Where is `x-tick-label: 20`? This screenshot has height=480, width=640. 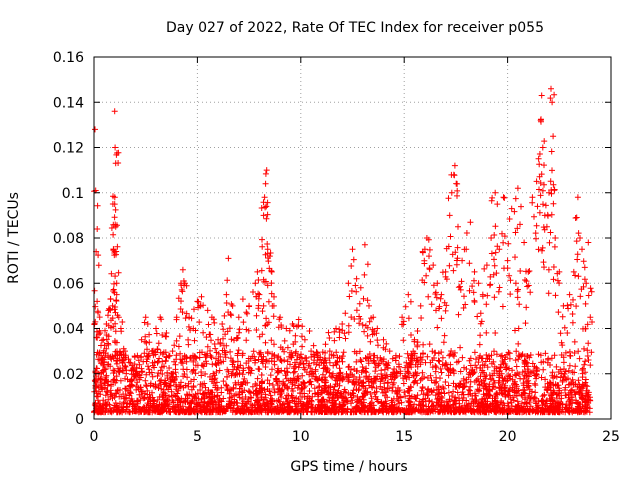 x-tick-label: 20 is located at coordinates (508, 437).